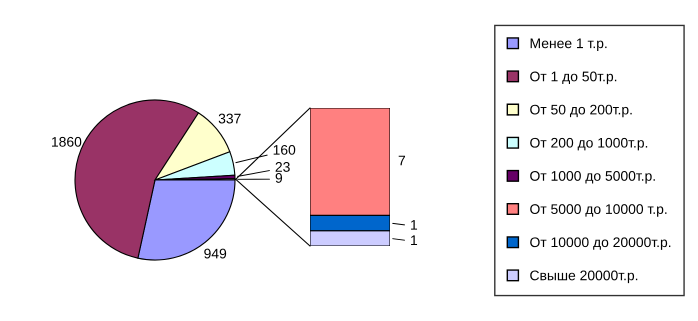 Image resolution: width=698 pixels, height=321 pixels. What do you see at coordinates (283, 167) in the screenshot?
I see `data-label: 23` at bounding box center [283, 167].